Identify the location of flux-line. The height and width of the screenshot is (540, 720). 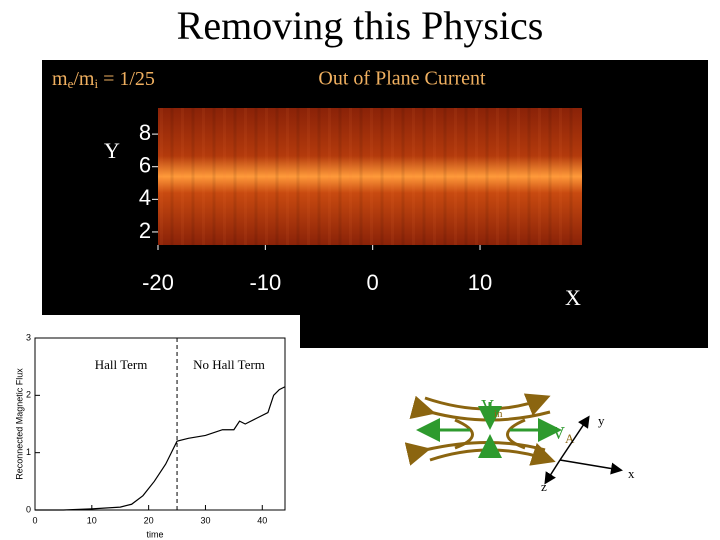
(160, 448).